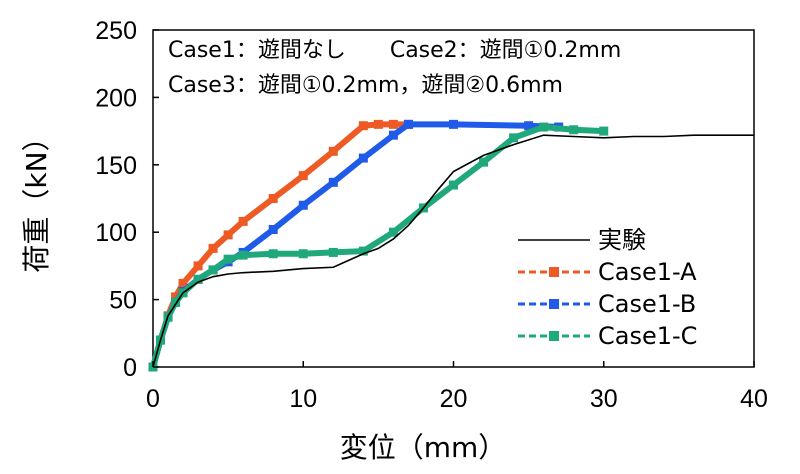  I want to click on y-tick-label: 150, so click(116, 166).